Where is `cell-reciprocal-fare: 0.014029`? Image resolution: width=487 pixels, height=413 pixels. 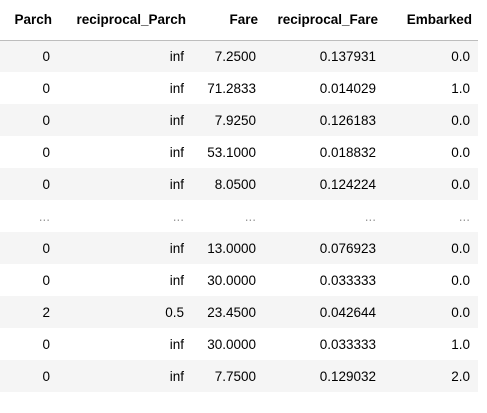
cell-reciprocal-fare: 0.014029 is located at coordinates (347, 88).